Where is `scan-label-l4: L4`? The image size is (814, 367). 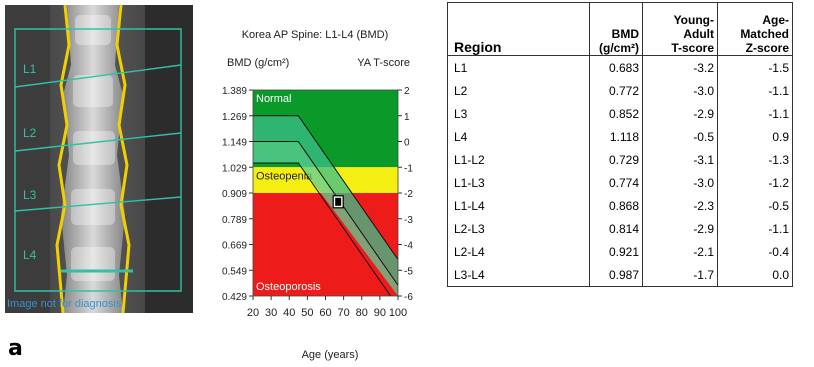
scan-label-l4: L4 is located at coordinates (30, 255).